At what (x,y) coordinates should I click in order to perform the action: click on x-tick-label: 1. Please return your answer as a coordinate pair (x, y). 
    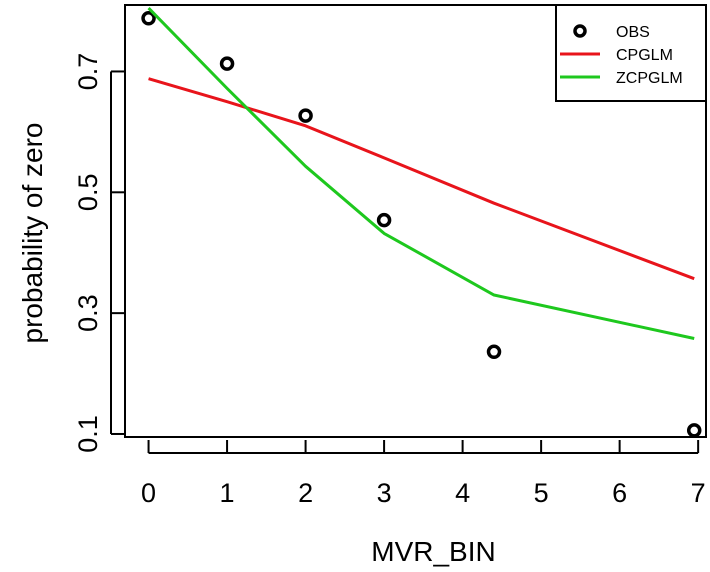
    Looking at the image, I should click on (227, 493).